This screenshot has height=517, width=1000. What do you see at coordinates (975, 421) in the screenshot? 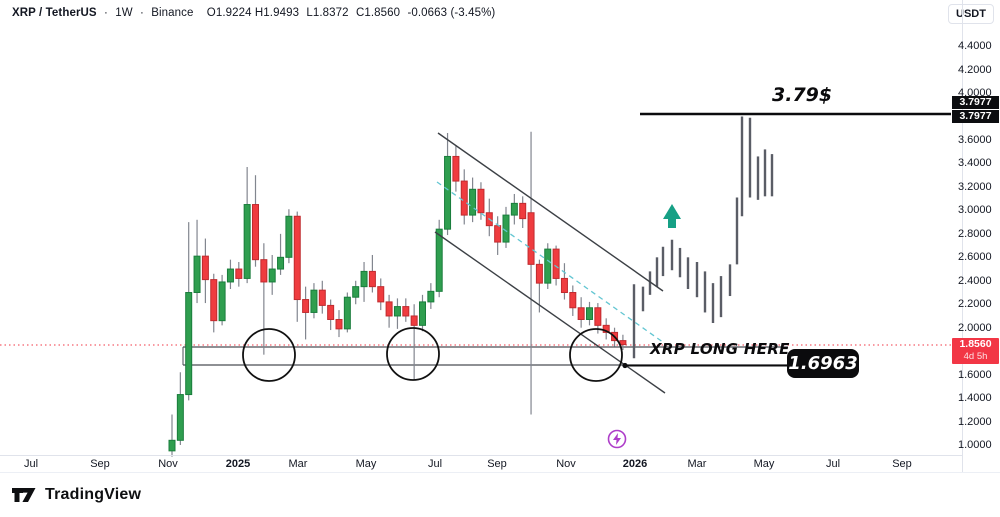
I see `price-tick-label: 1.2000` at bounding box center [975, 421].